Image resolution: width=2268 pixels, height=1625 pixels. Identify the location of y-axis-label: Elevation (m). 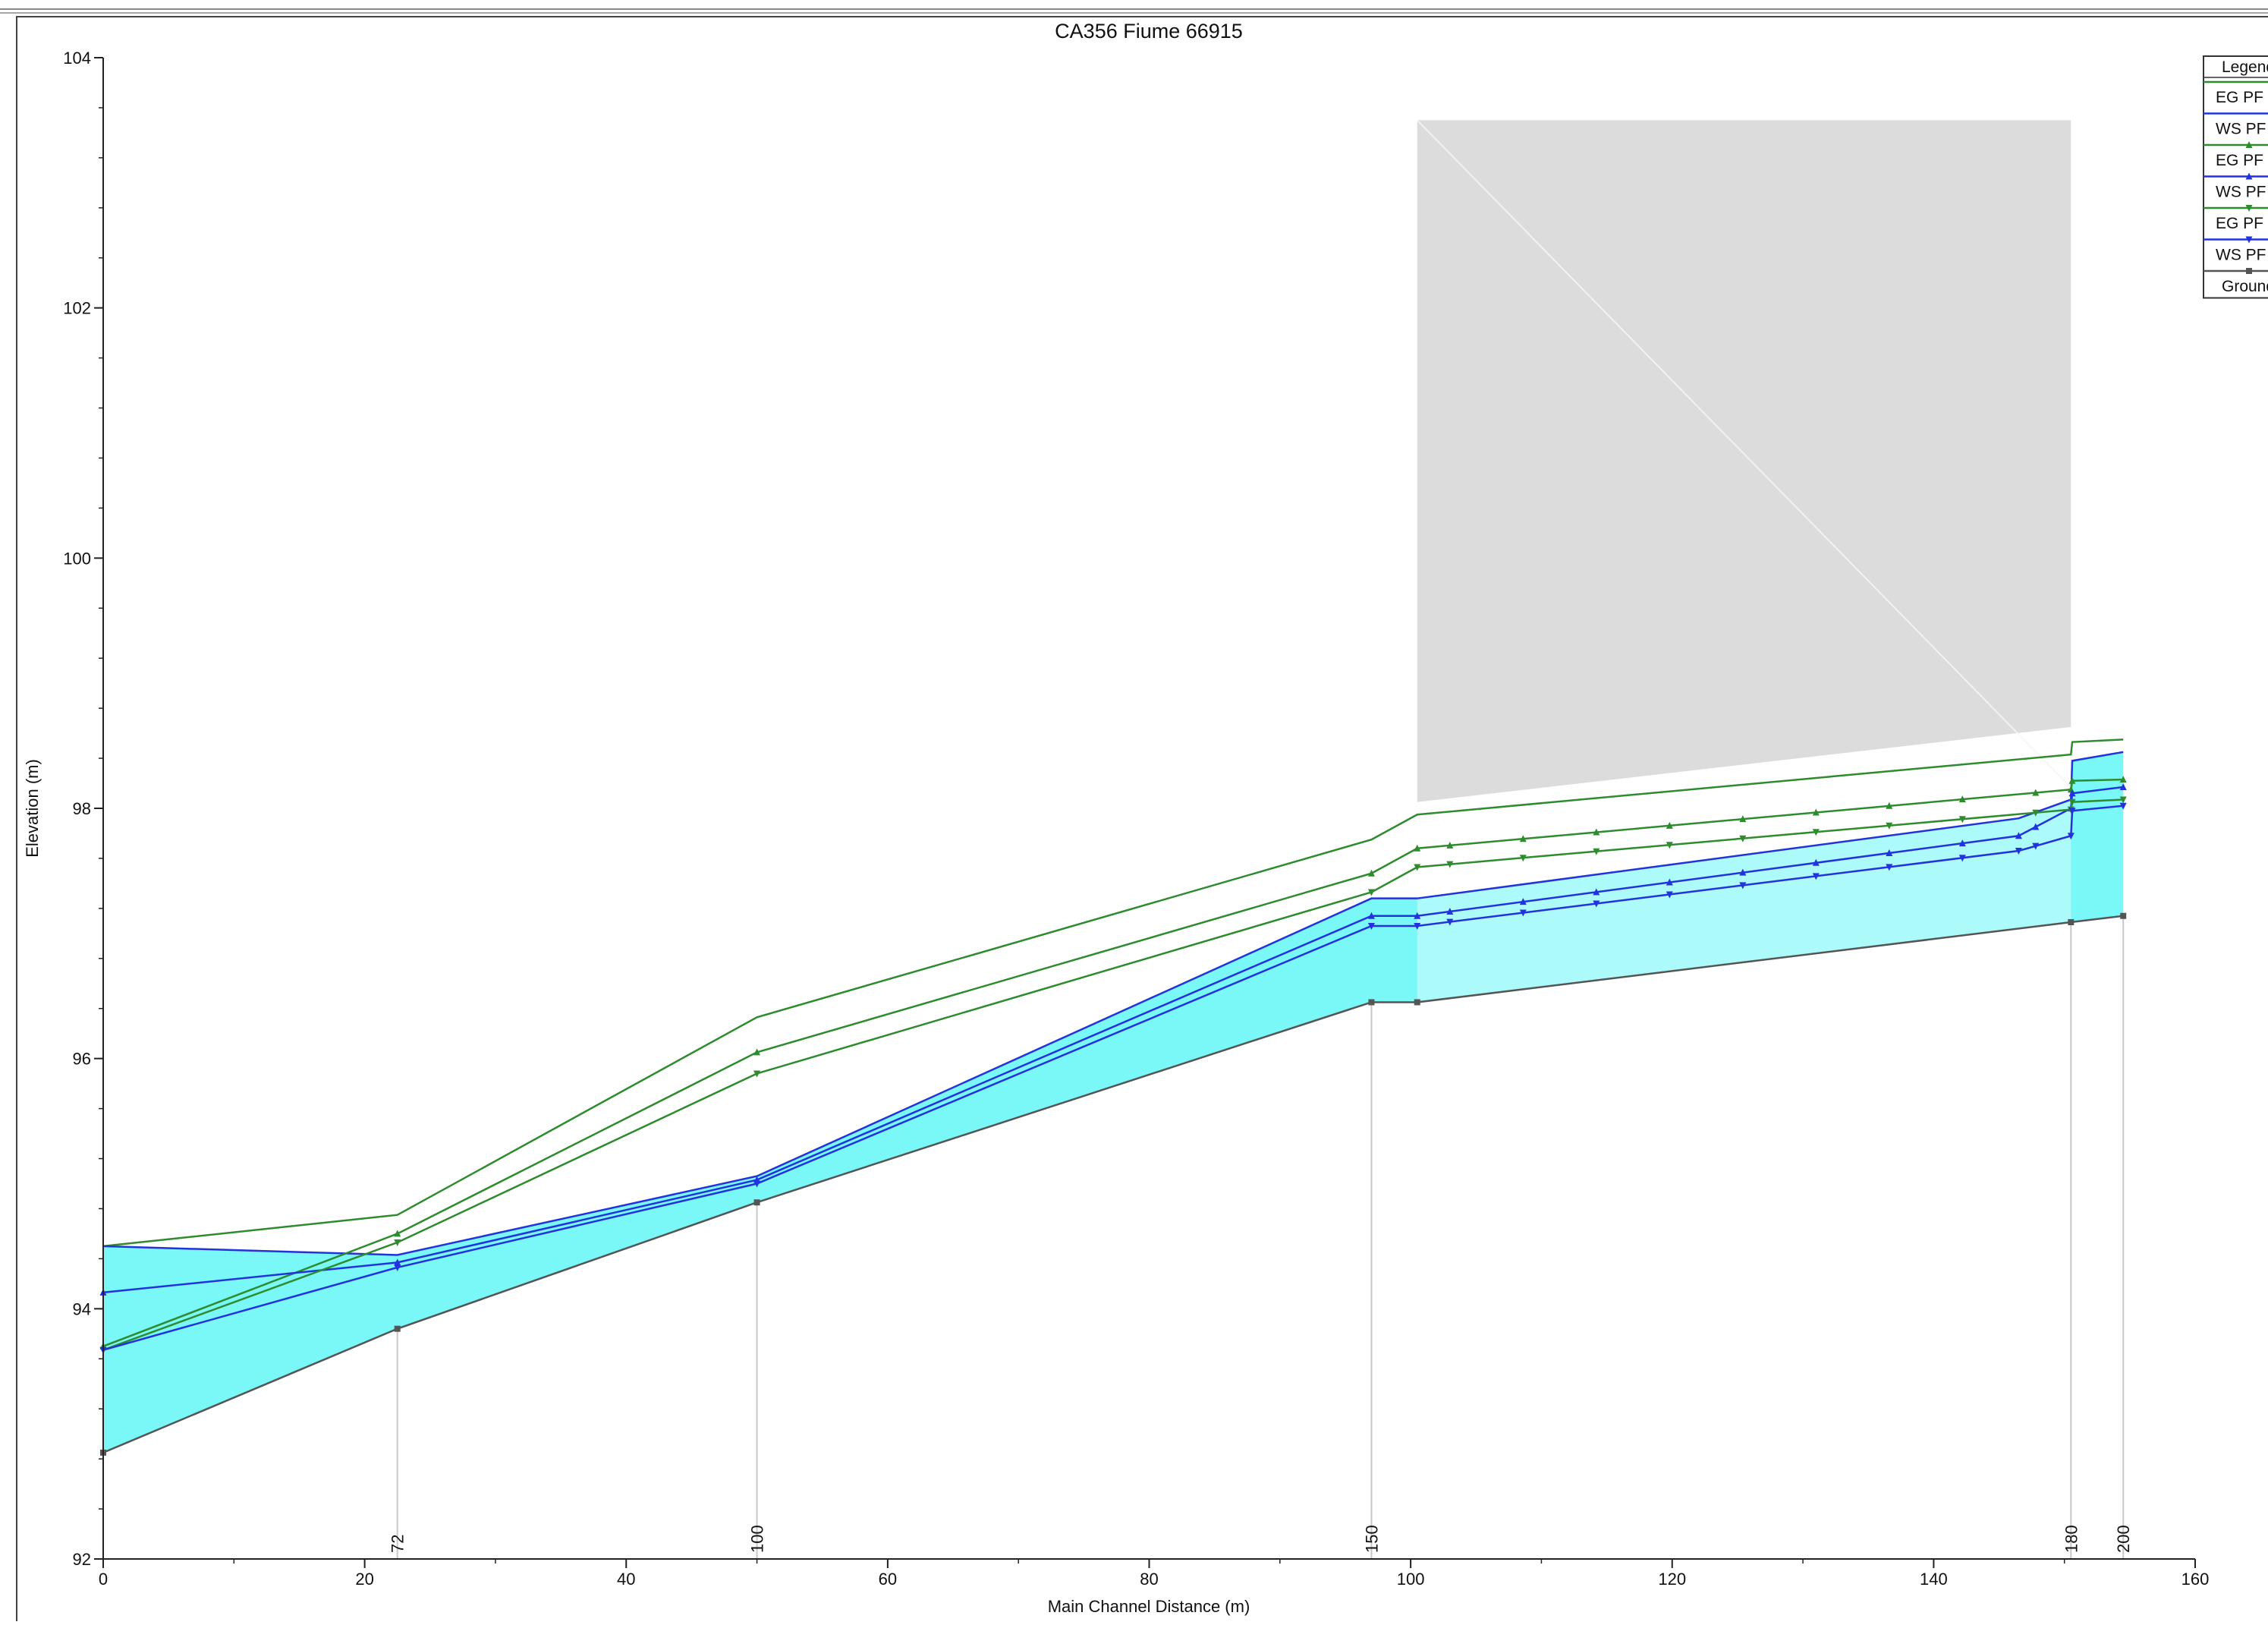
(32, 808).